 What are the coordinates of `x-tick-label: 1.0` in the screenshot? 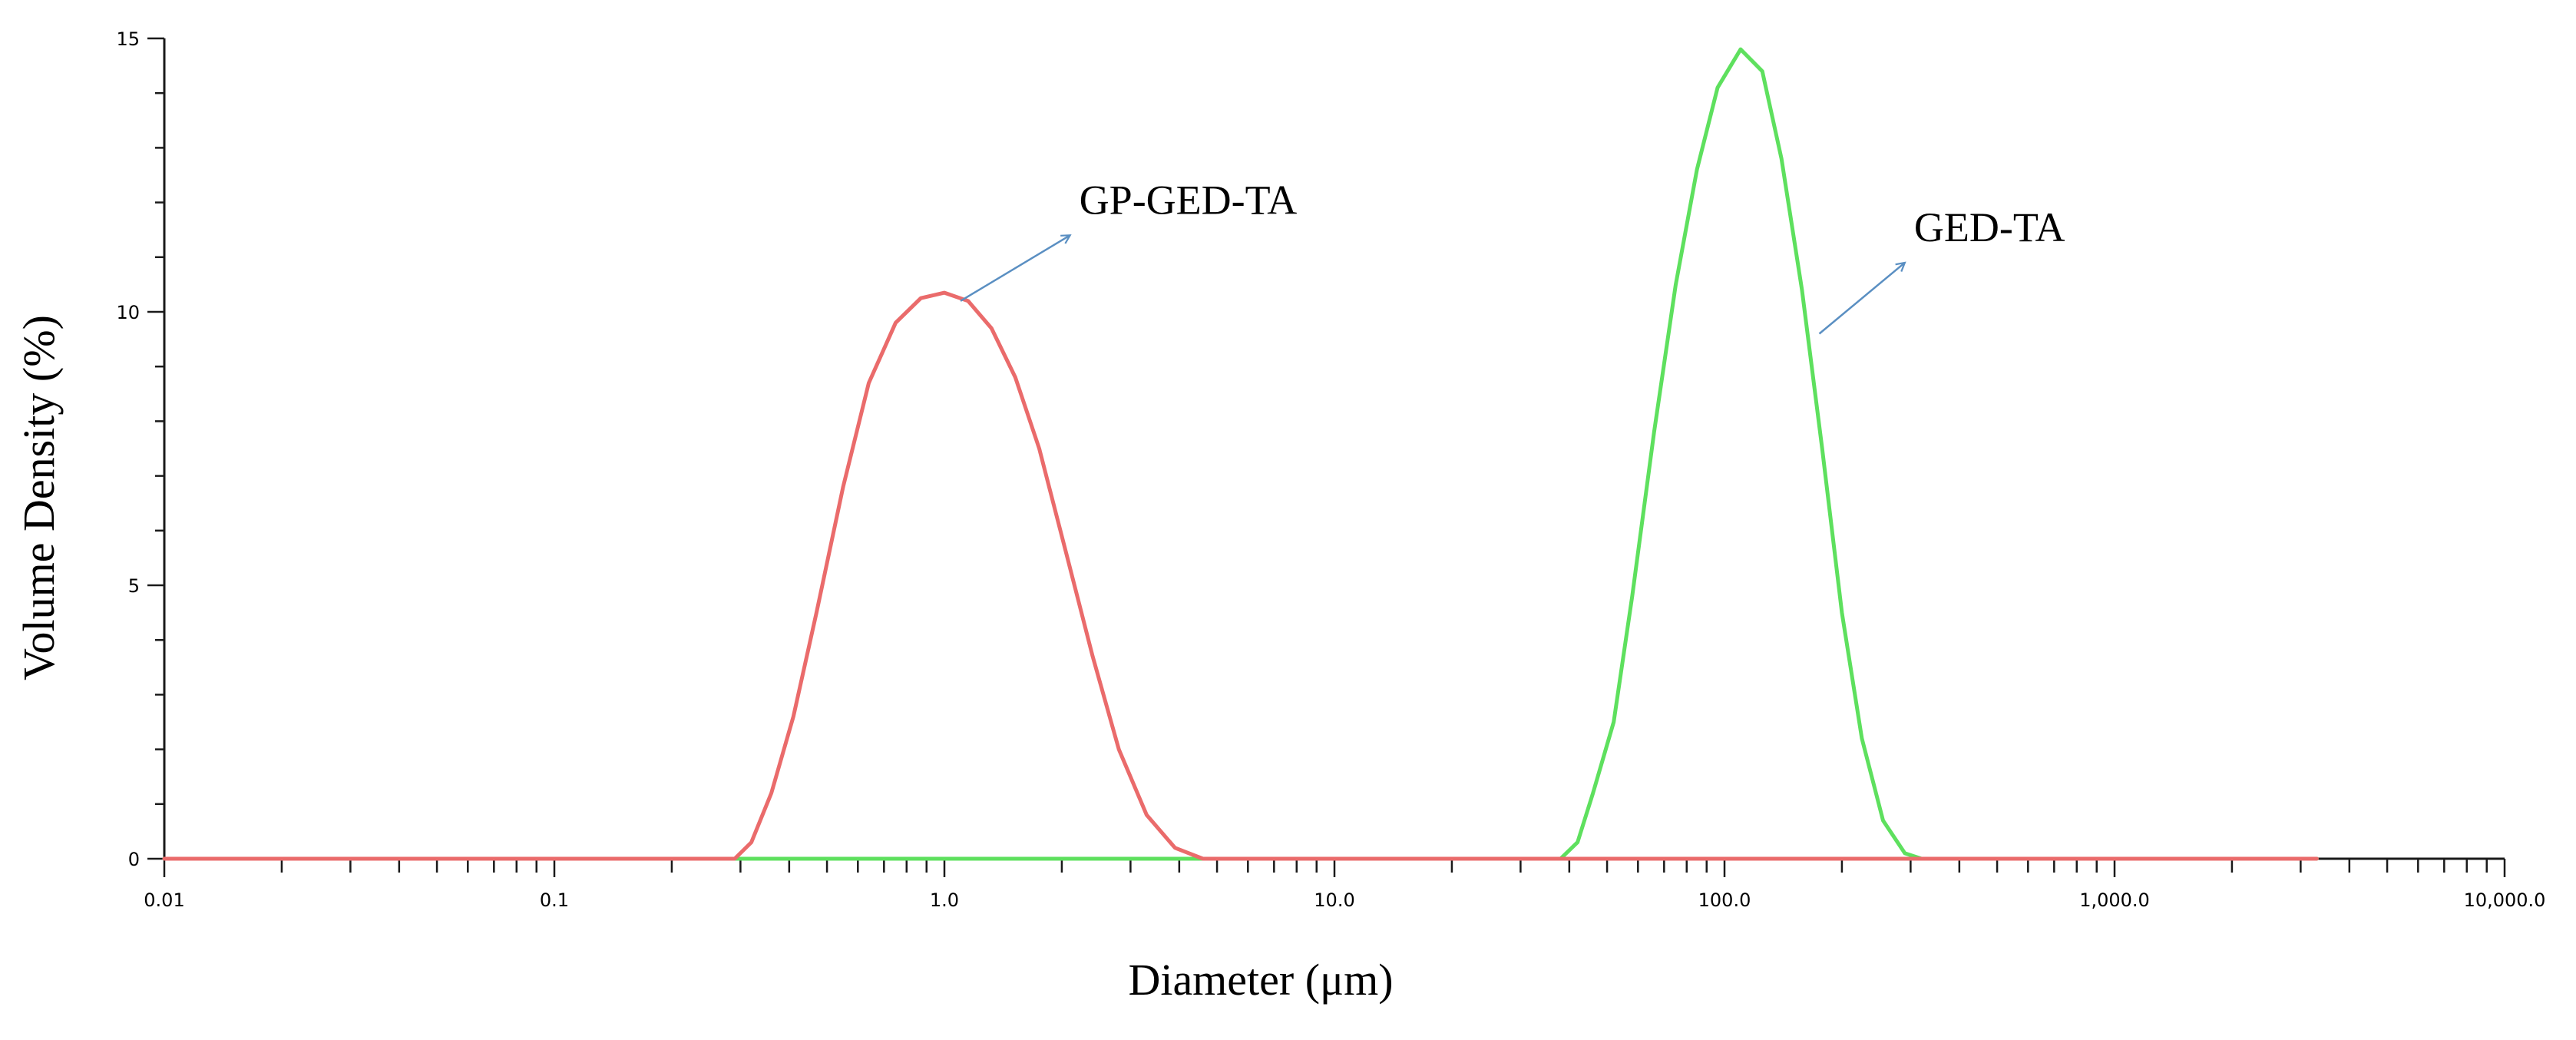 It's located at (944, 900).